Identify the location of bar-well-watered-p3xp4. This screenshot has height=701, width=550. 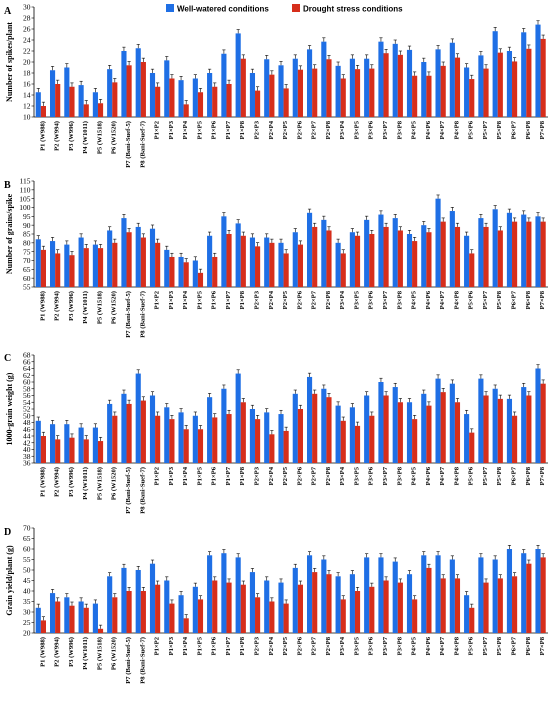
(338, 91).